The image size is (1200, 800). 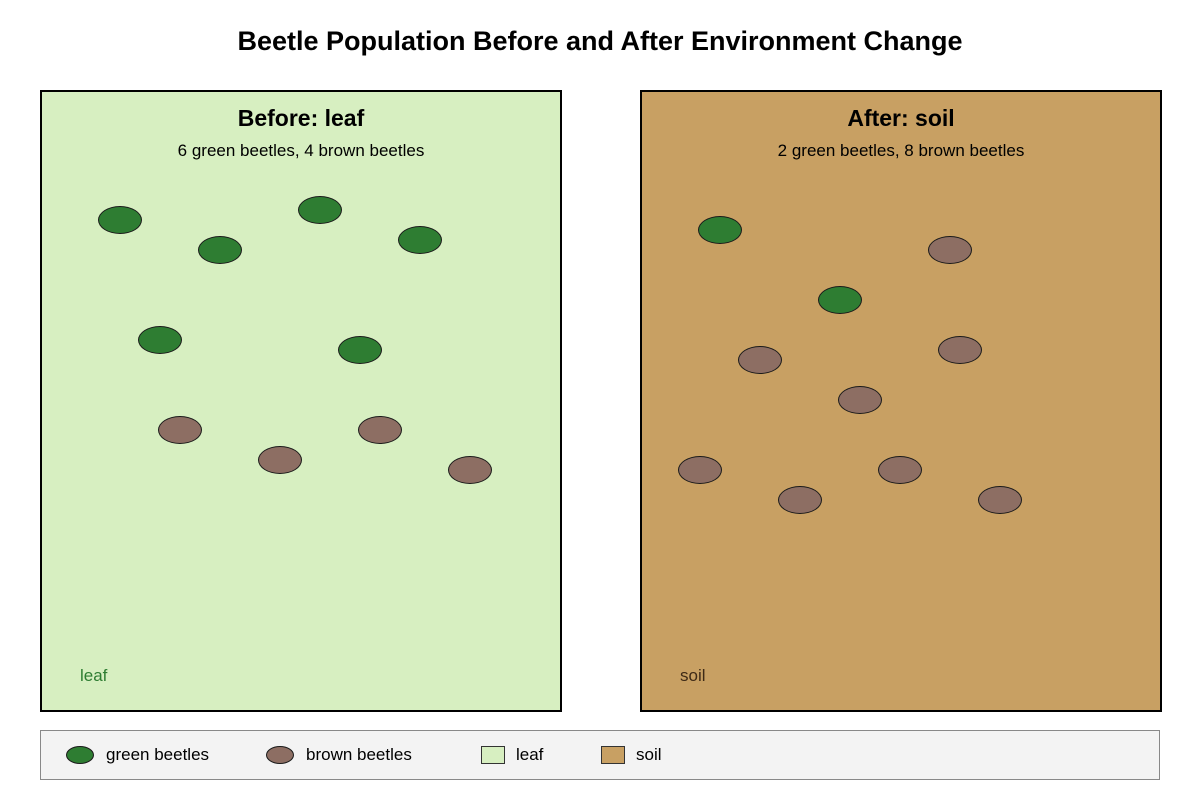 What do you see at coordinates (512, 755) in the screenshot?
I see `legend-item-leaf: leaf` at bounding box center [512, 755].